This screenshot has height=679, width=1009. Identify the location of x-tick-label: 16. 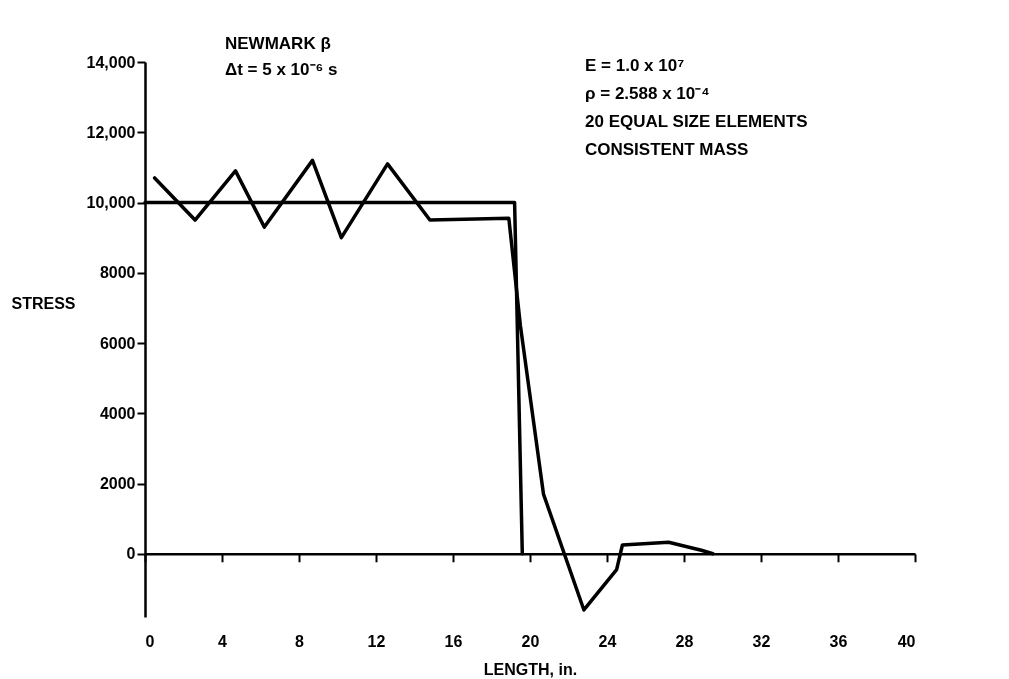
(453, 641).